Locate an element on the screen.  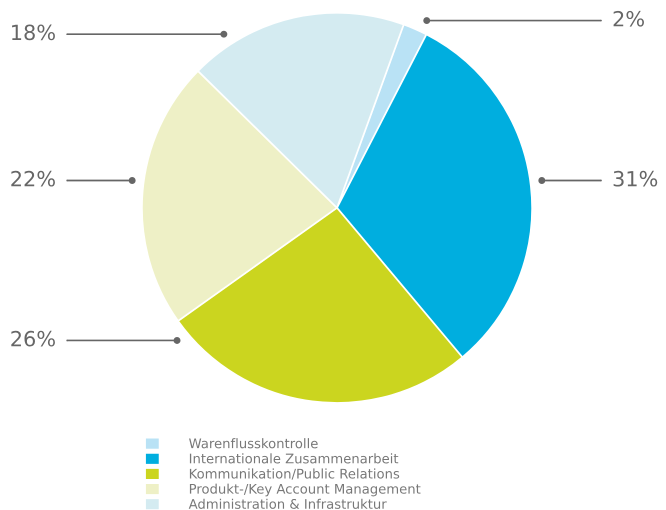
data-label: 18% is located at coordinates (33, 32).